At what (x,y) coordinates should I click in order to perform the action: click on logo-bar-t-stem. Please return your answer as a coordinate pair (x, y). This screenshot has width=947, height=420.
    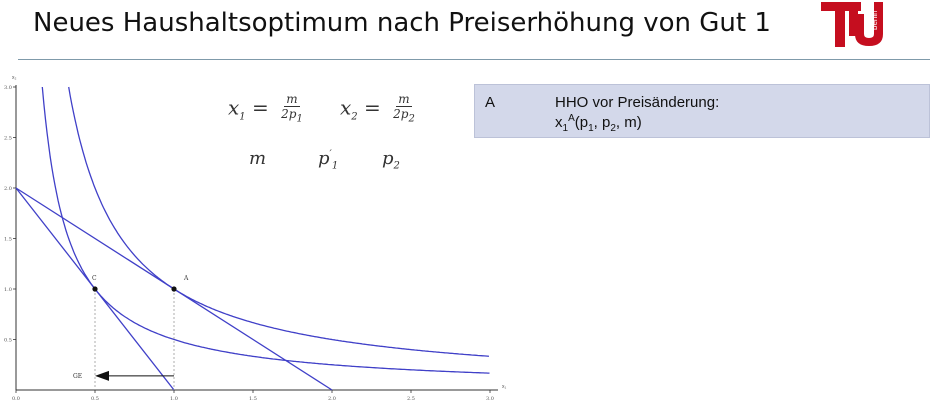
    Looking at the image, I should click on (840, 29).